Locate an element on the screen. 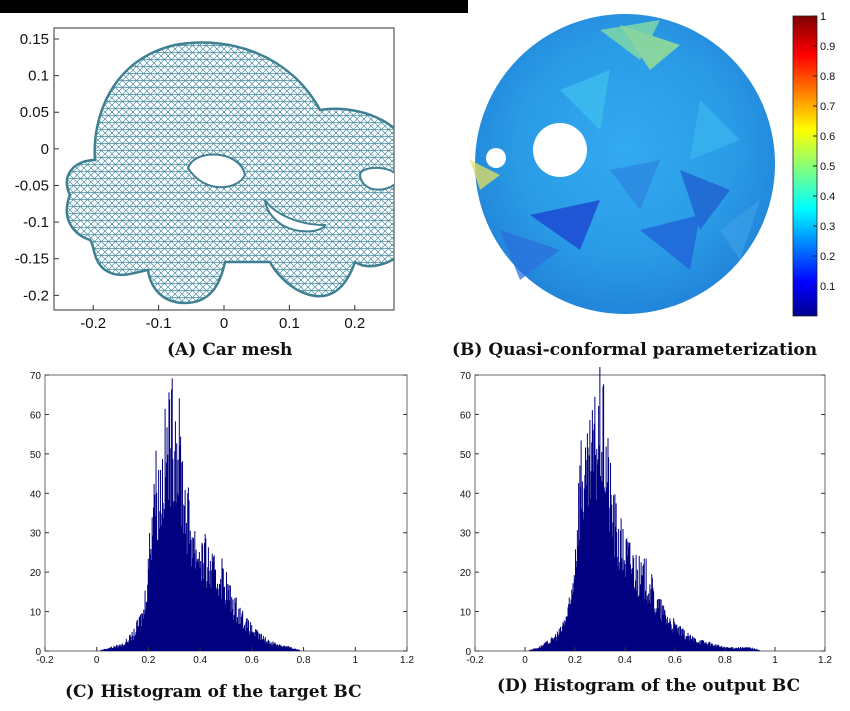  colorbar-tick-label: 0.5 is located at coordinates (827, 167).